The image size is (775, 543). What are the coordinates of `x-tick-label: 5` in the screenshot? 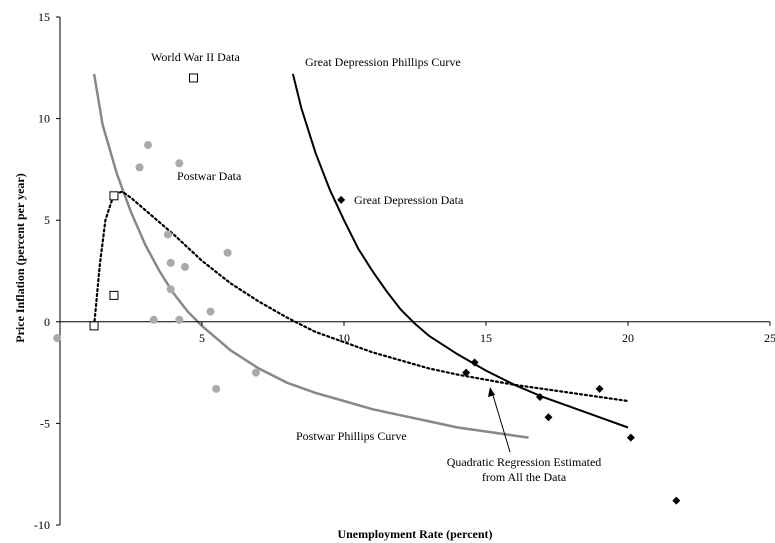 It's located at (202, 338).